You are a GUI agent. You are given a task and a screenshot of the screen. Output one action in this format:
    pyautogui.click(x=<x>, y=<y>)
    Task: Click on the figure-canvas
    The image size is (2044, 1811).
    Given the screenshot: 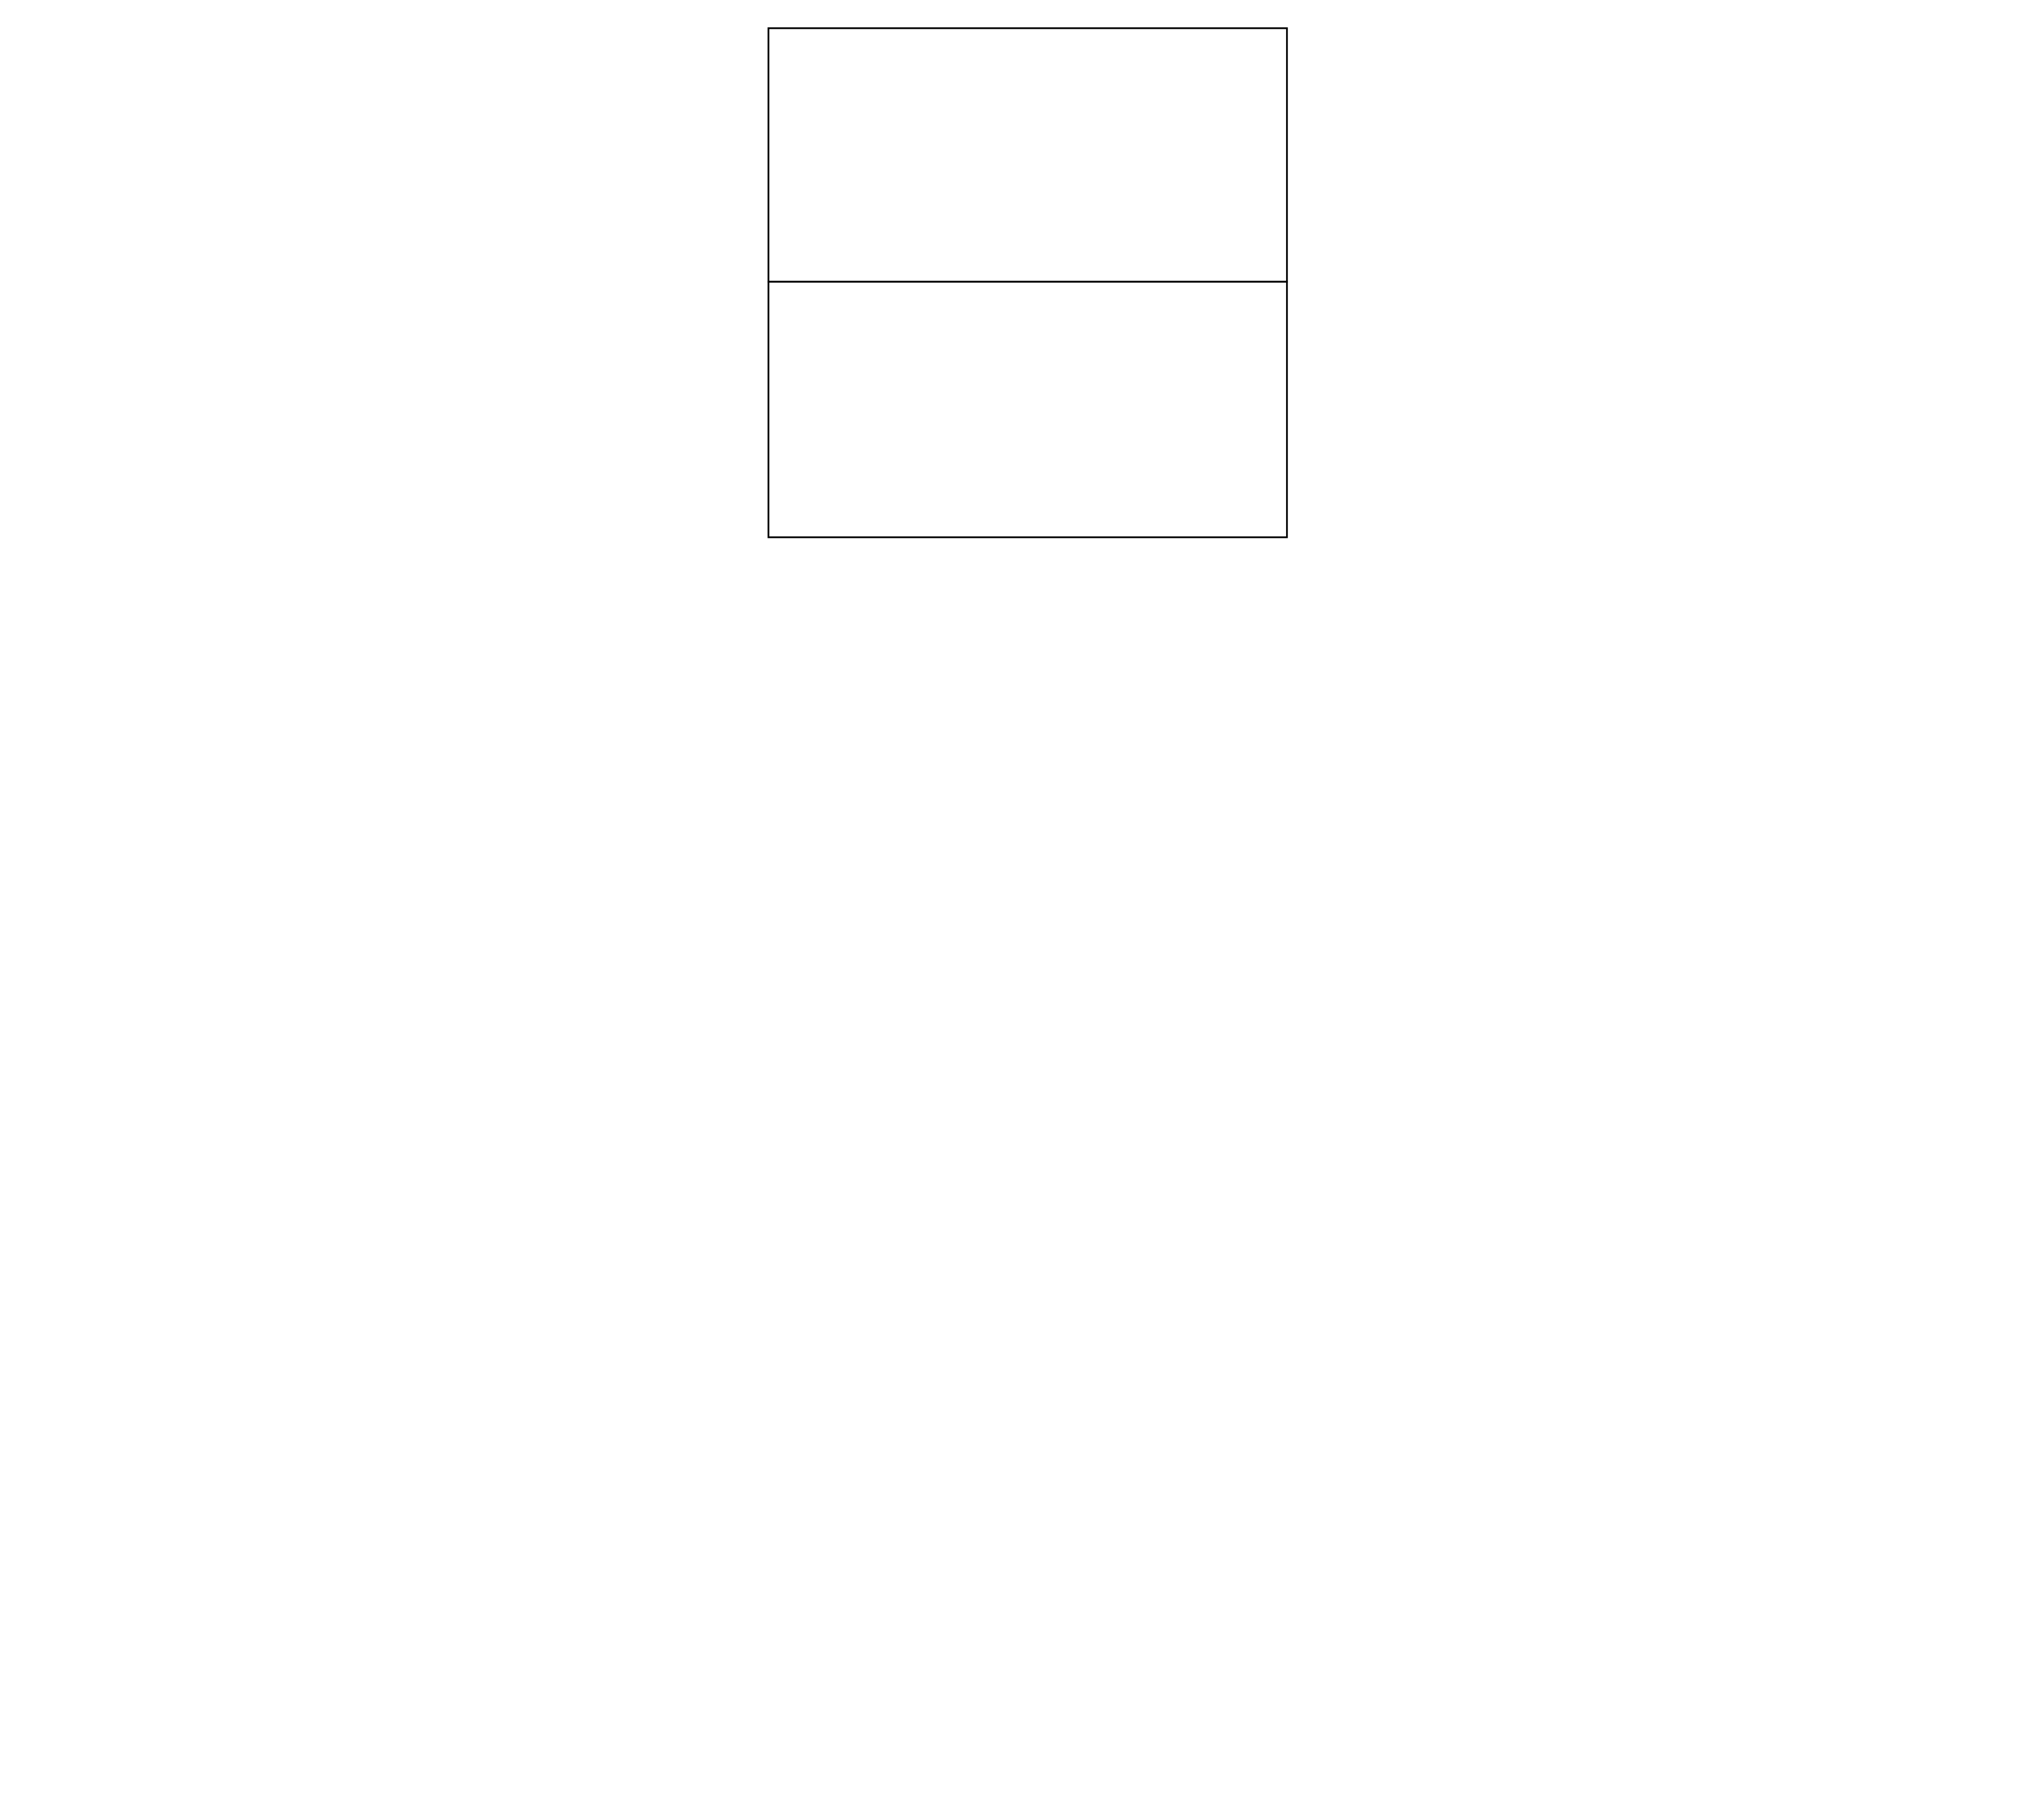 What is the action you would take?
    pyautogui.click(x=1027, y=282)
    